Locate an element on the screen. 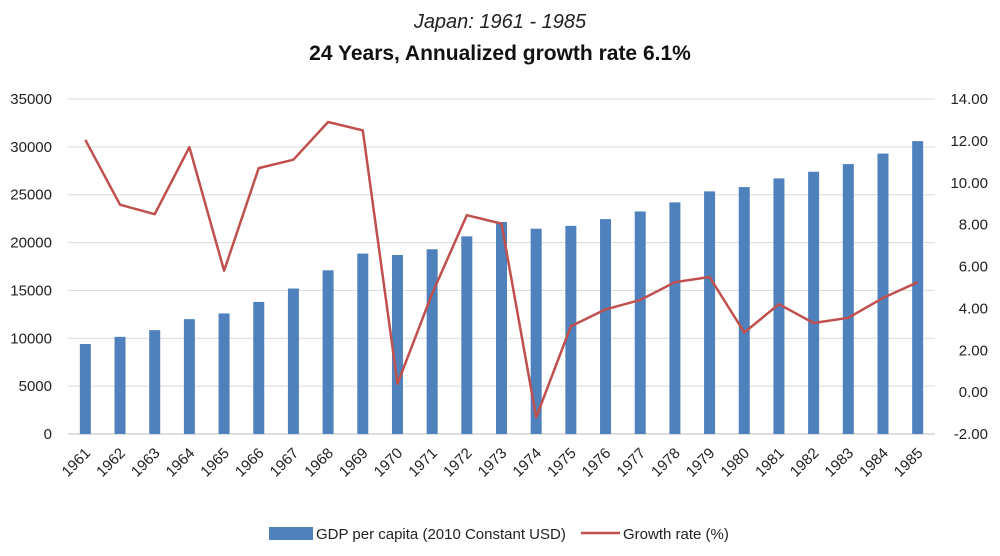 The width and height of the screenshot is (1000, 556). left-tick-label: 10000 is located at coordinates (31, 338).